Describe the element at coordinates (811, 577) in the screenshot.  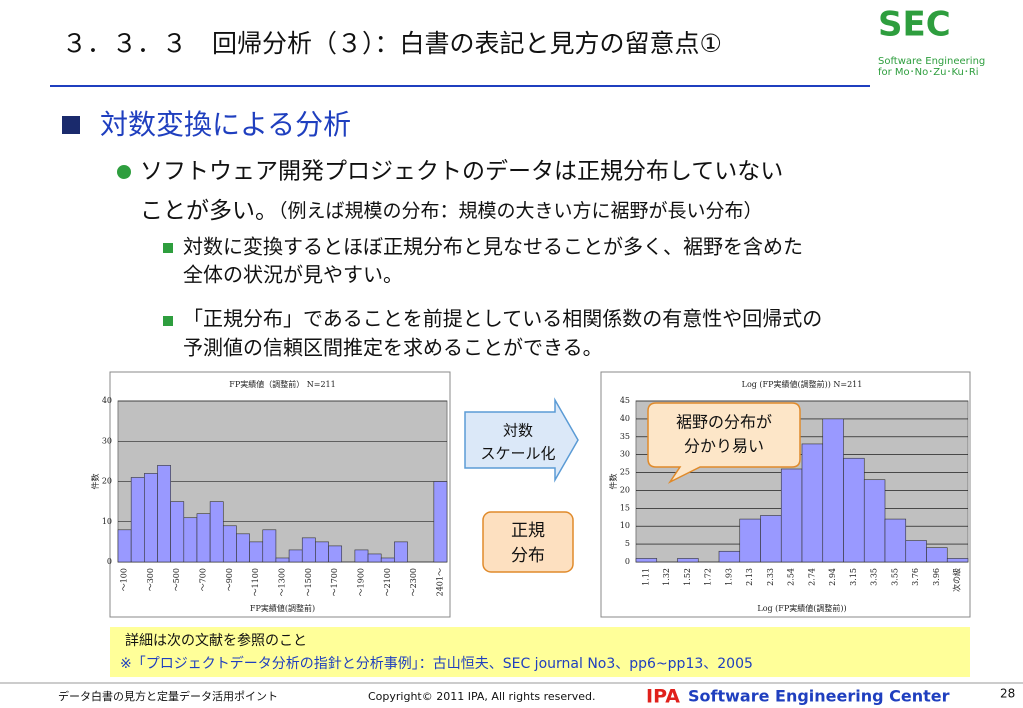
I see `x-tick-label: 2.74` at that location.